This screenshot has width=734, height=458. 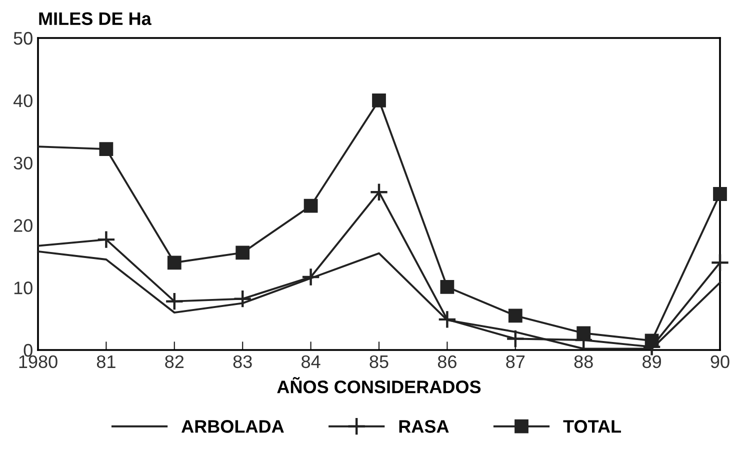 What do you see at coordinates (515, 361) in the screenshot?
I see `x-tick-label: 87` at bounding box center [515, 361].